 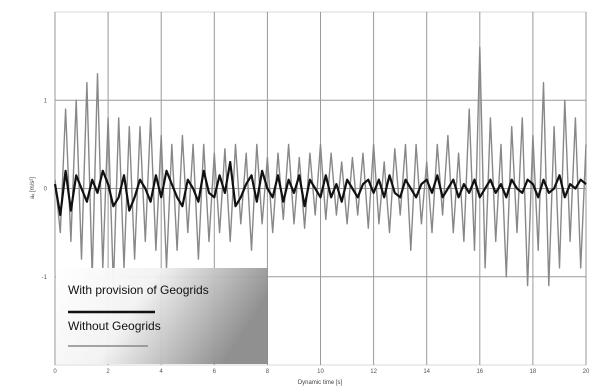 What do you see at coordinates (320, 383) in the screenshot?
I see `x-axis-label: Dynamic time [s]` at bounding box center [320, 383].